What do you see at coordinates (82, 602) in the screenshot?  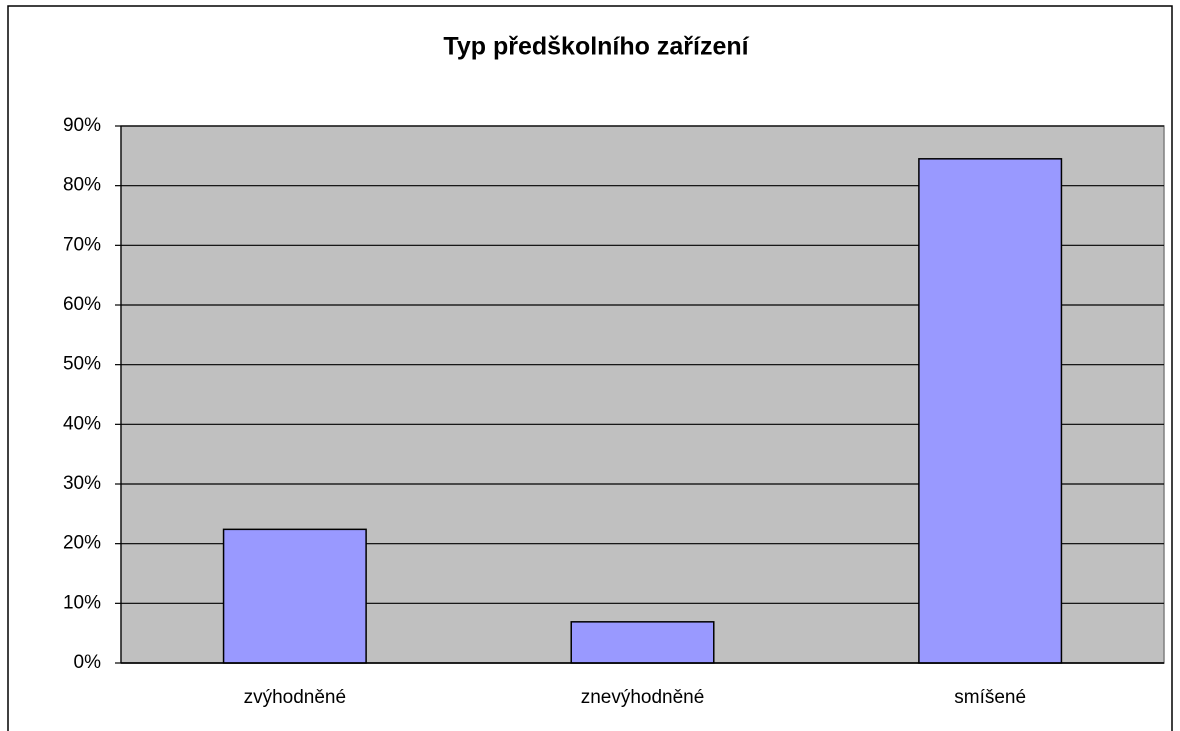 I see `y-tick-label: 10%` at bounding box center [82, 602].